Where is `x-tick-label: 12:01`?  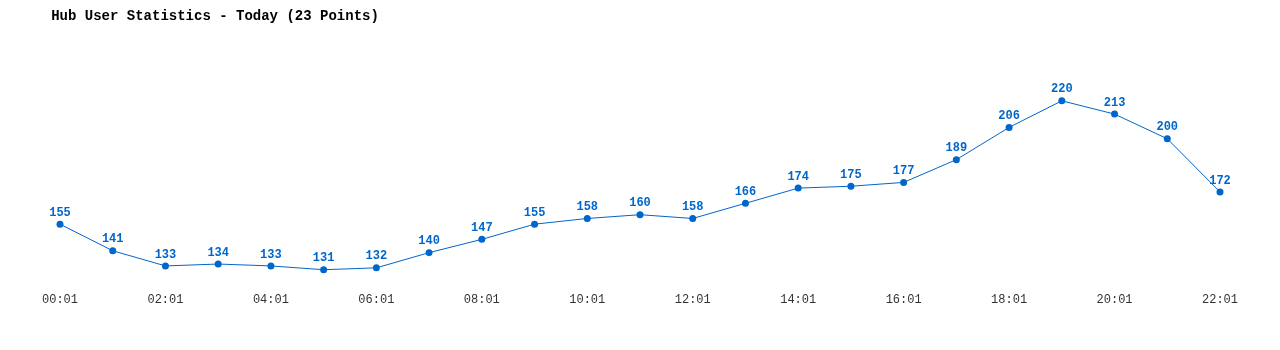
x-tick-label: 12:01 is located at coordinates (692, 300).